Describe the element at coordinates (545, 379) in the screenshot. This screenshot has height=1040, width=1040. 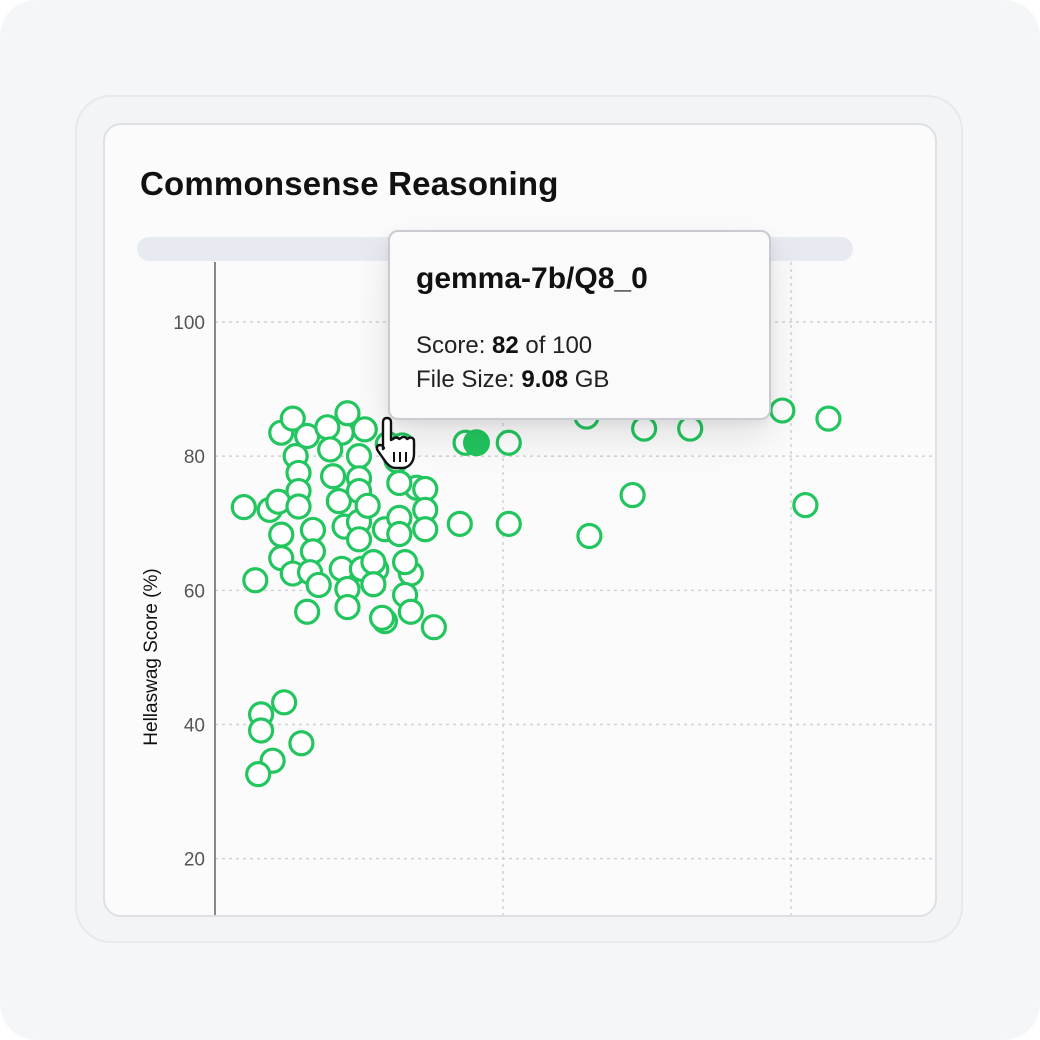
I see `tooltip-size-value: 9.08` at that location.